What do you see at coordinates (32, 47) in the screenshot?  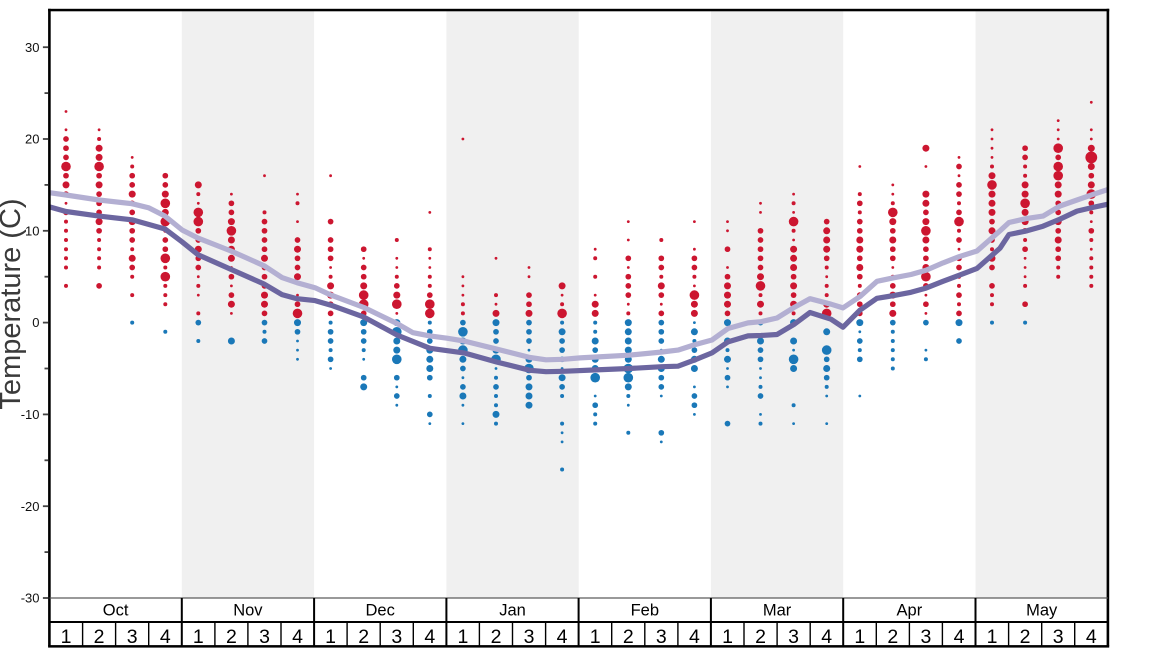 I see `svg-text: 30` at bounding box center [32, 47].